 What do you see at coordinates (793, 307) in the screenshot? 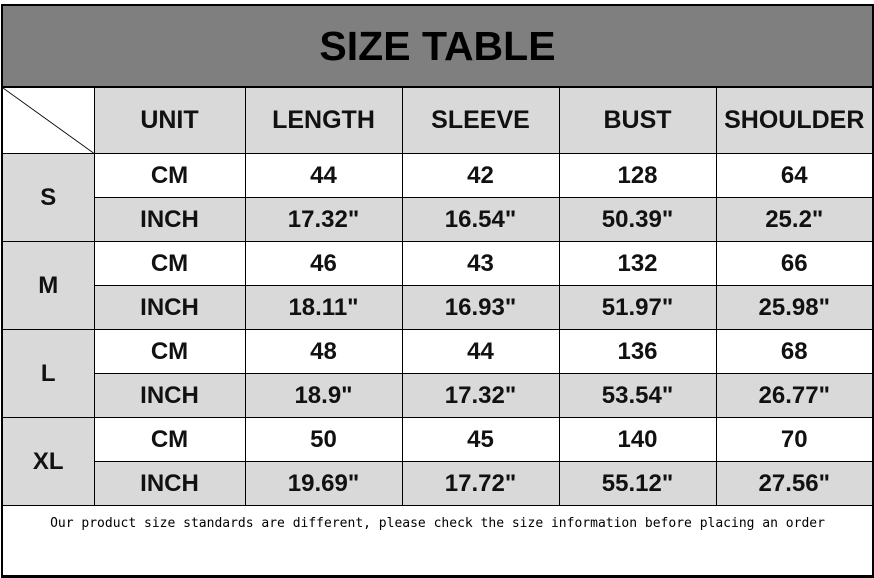
I see `cell-shoulder: 25.98"` at bounding box center [793, 307].